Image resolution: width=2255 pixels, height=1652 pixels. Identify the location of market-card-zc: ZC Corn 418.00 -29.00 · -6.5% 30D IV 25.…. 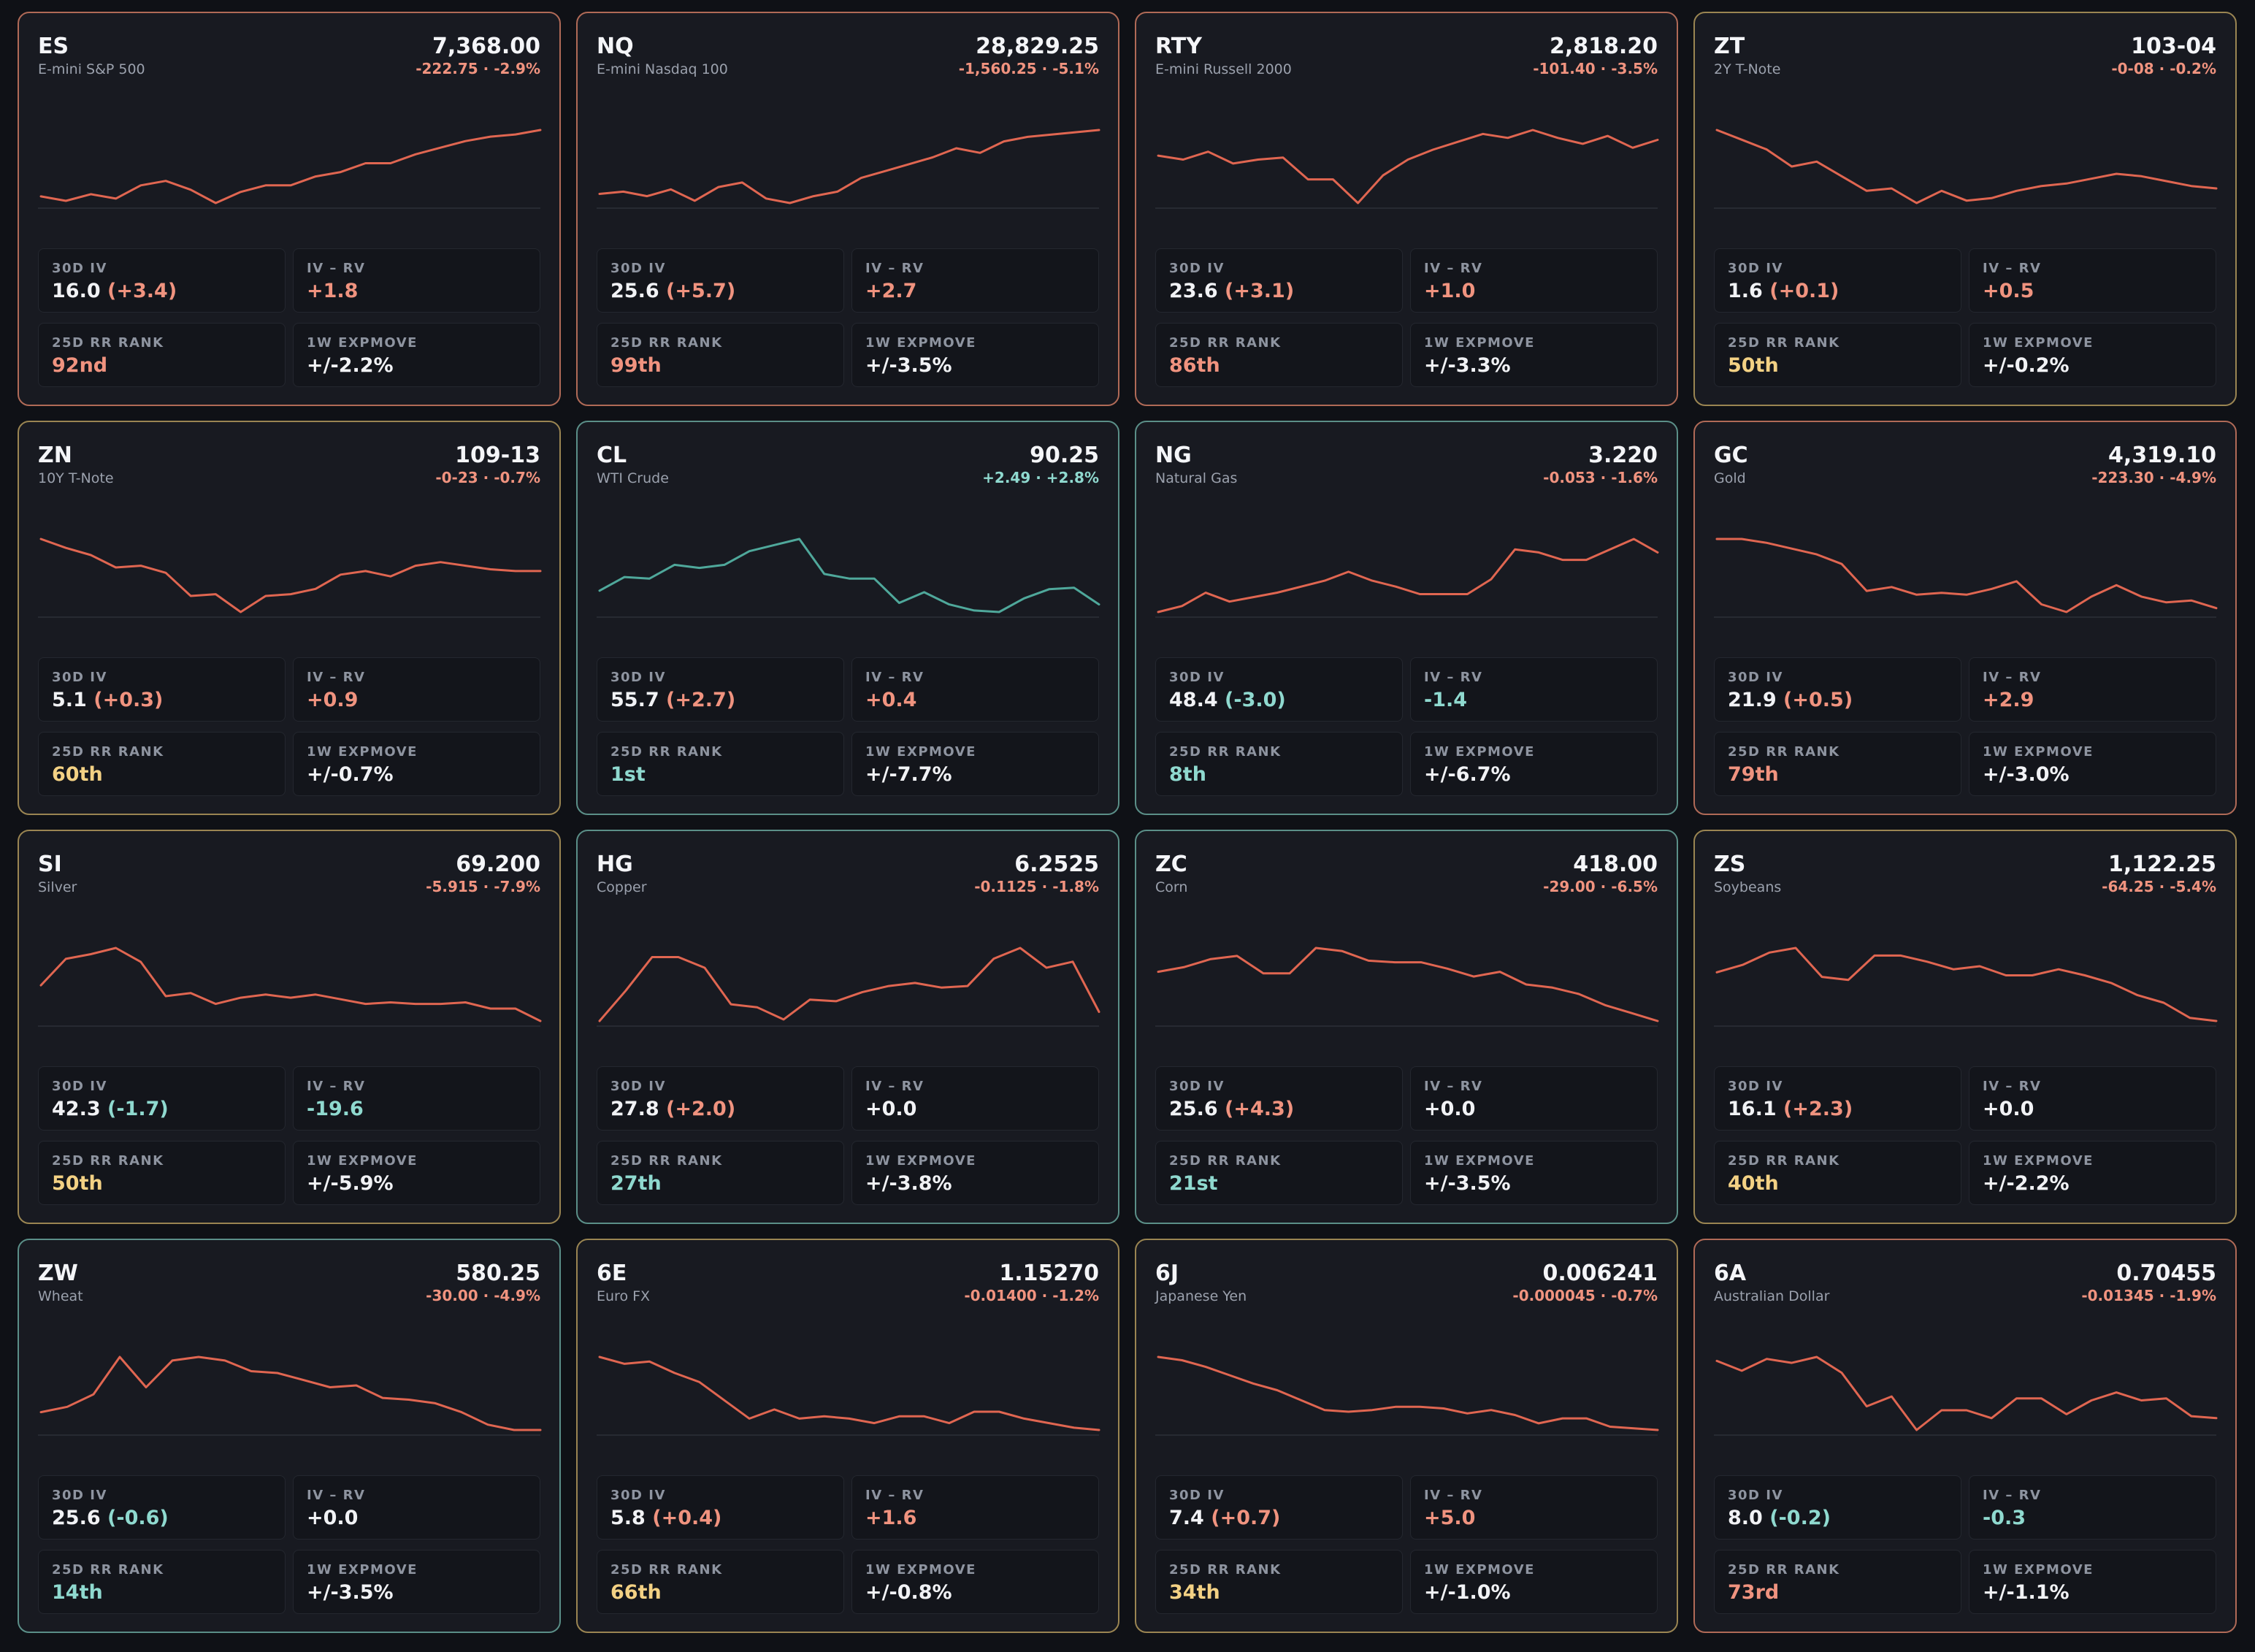
(1406, 1027).